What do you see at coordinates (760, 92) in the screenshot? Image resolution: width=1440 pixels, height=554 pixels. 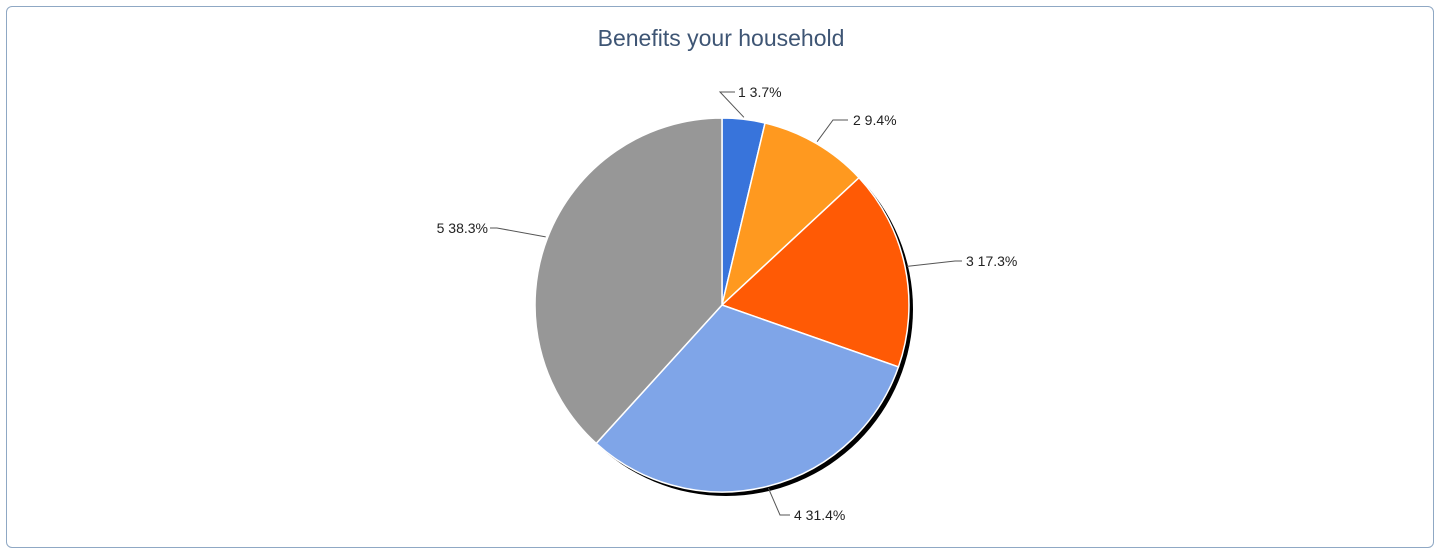 I see `data-label-1: 1 3.7%` at bounding box center [760, 92].